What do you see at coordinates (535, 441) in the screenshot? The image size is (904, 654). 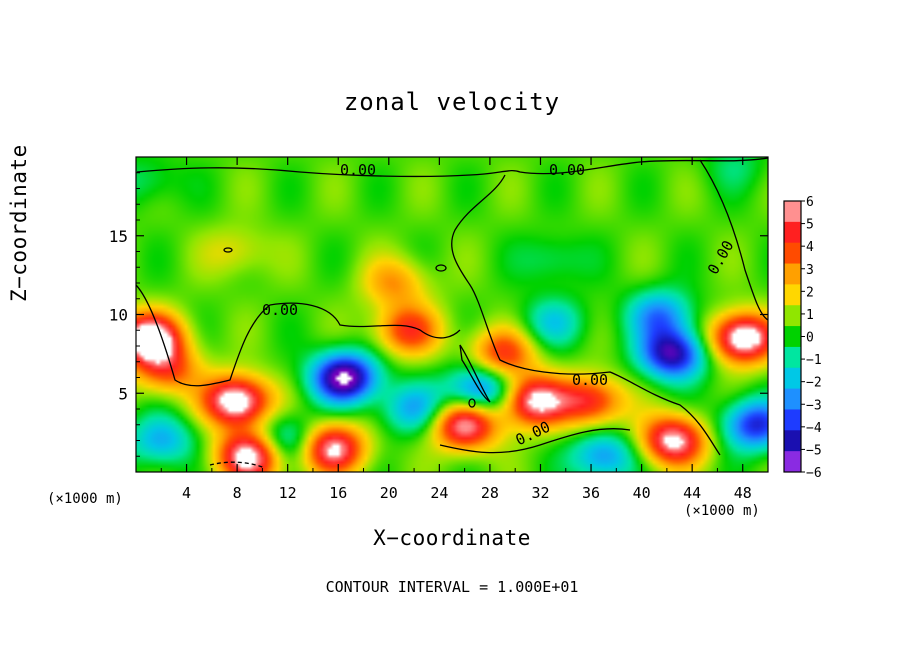 I see `contour-line-bottom` at bounding box center [535, 441].